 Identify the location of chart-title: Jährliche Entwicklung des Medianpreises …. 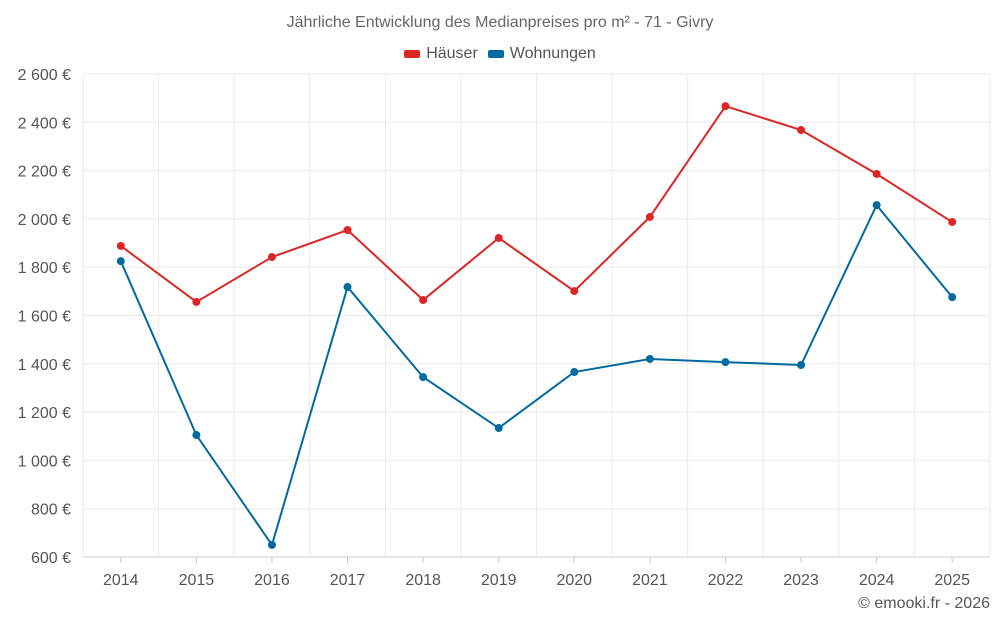
(500, 22).